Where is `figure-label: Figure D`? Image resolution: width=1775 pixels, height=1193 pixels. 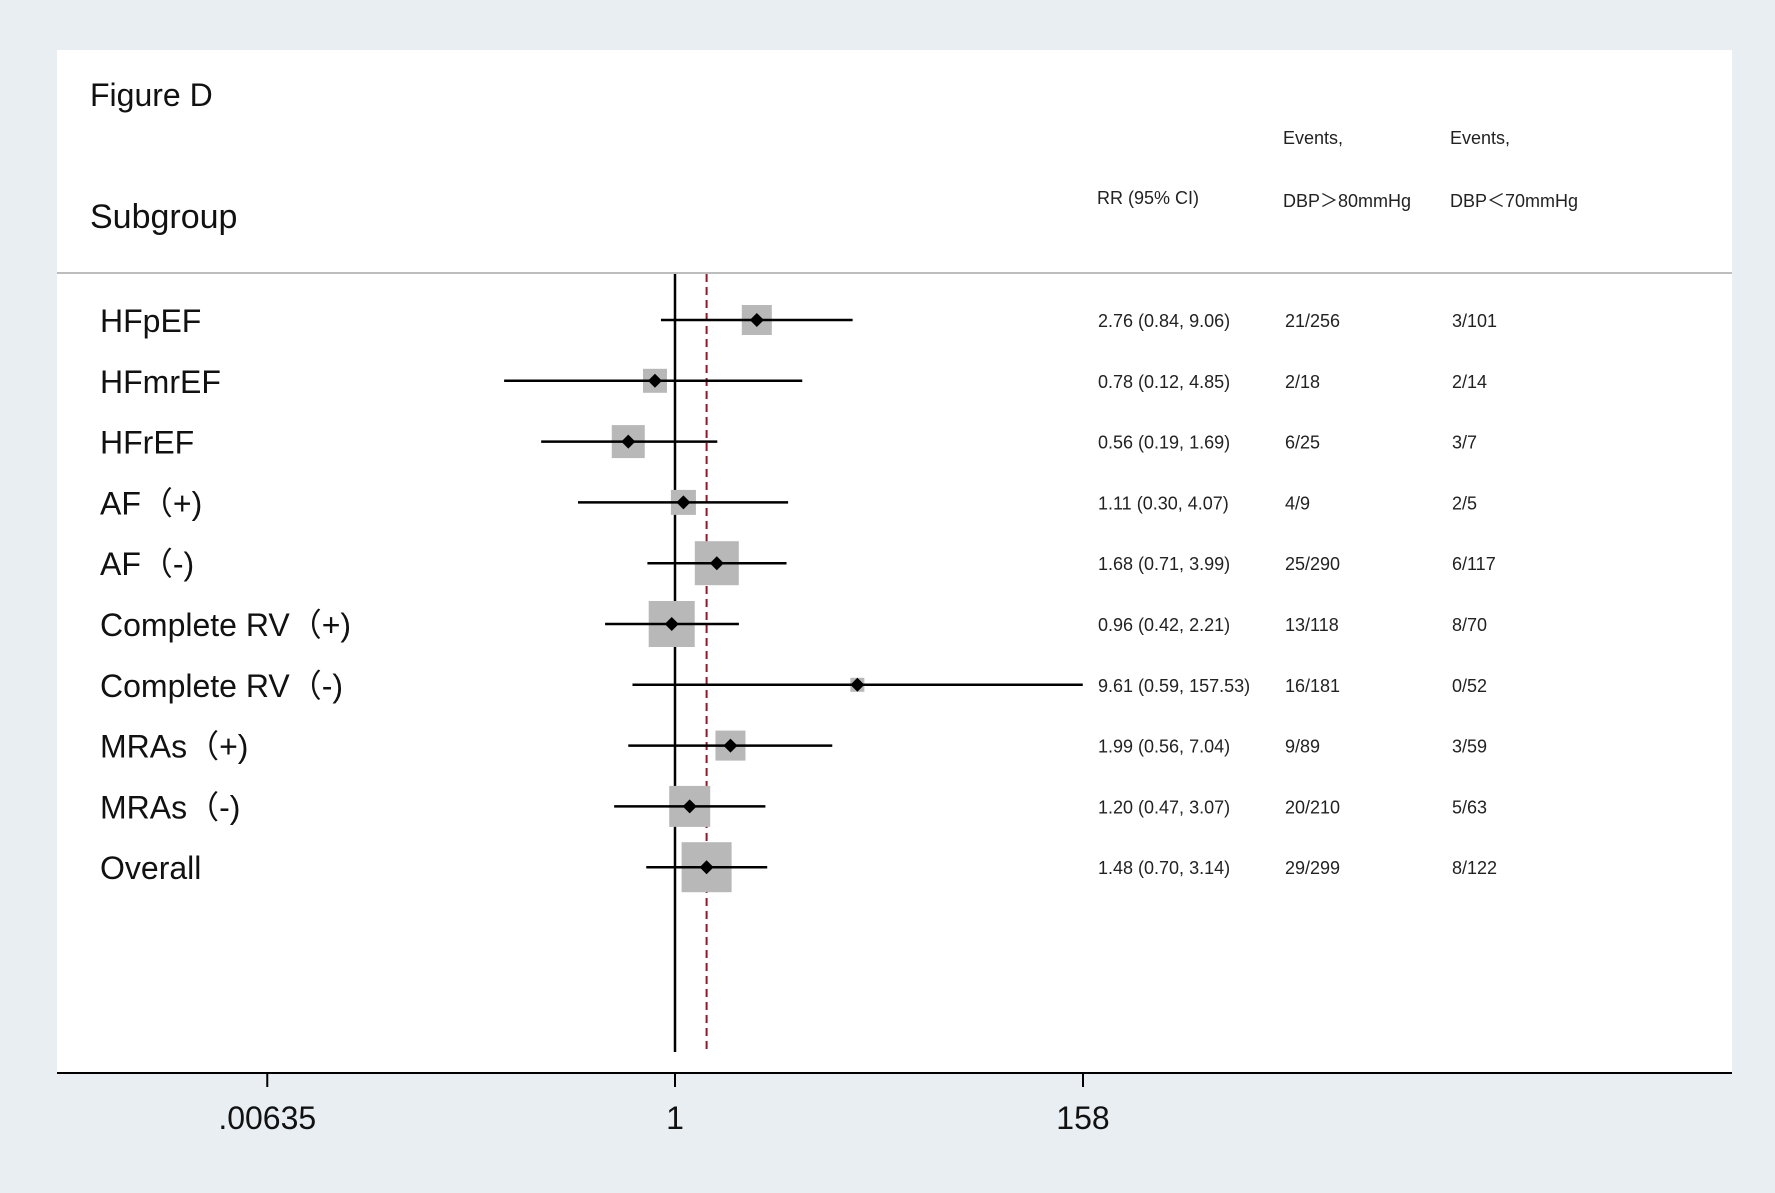
figure-label: Figure D is located at coordinates (151, 95).